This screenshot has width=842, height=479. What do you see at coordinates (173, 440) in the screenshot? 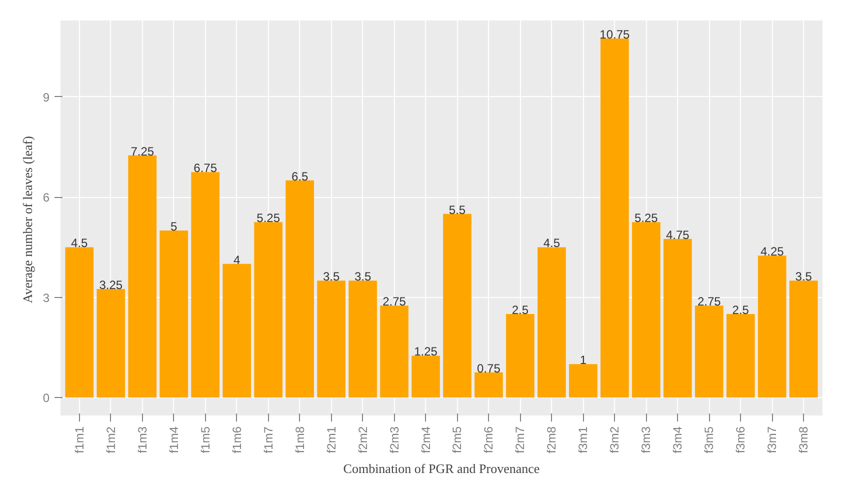
I see `x-tick-label: f1m4` at bounding box center [173, 440].